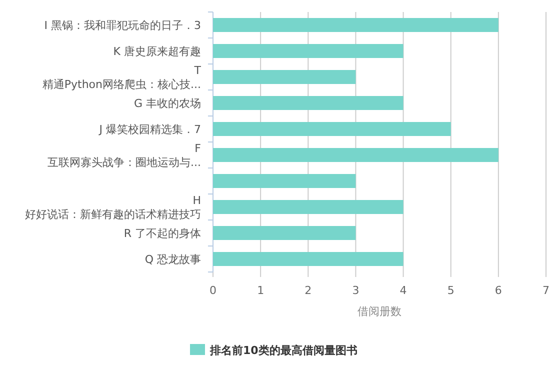 The width and height of the screenshot is (554, 370). Describe the element at coordinates (122, 25) in the screenshot. I see `y-tick-label: I 黑锅：我和罪犯玩命的日子．3` at that location.